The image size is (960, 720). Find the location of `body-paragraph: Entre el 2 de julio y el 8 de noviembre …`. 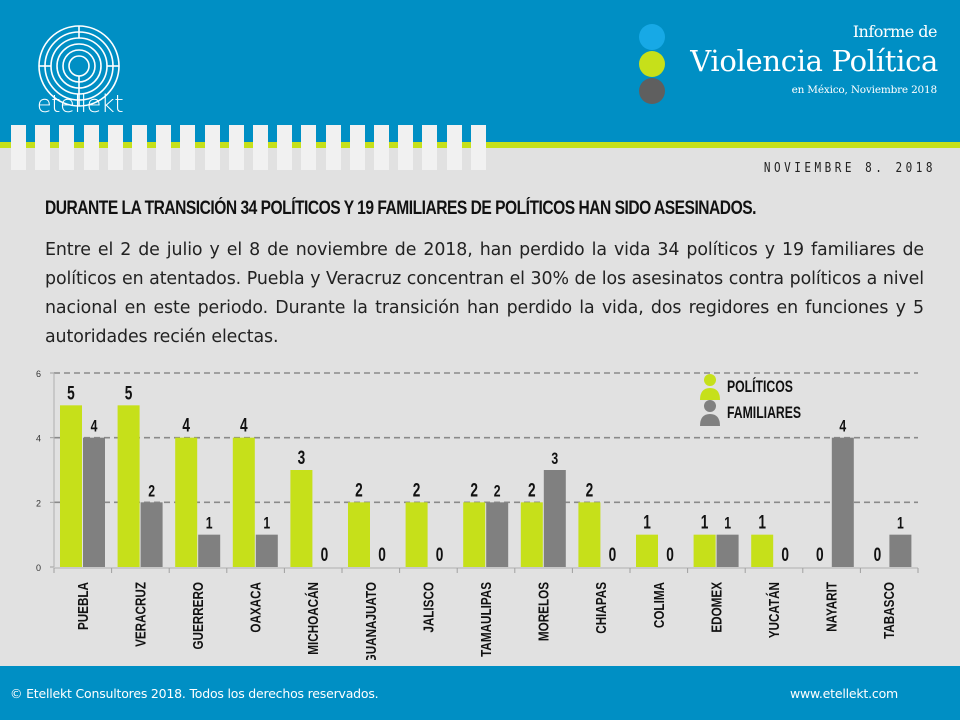

body-paragraph: Entre el 2 de julio y el 8 de noviembre … is located at coordinates (484, 293).